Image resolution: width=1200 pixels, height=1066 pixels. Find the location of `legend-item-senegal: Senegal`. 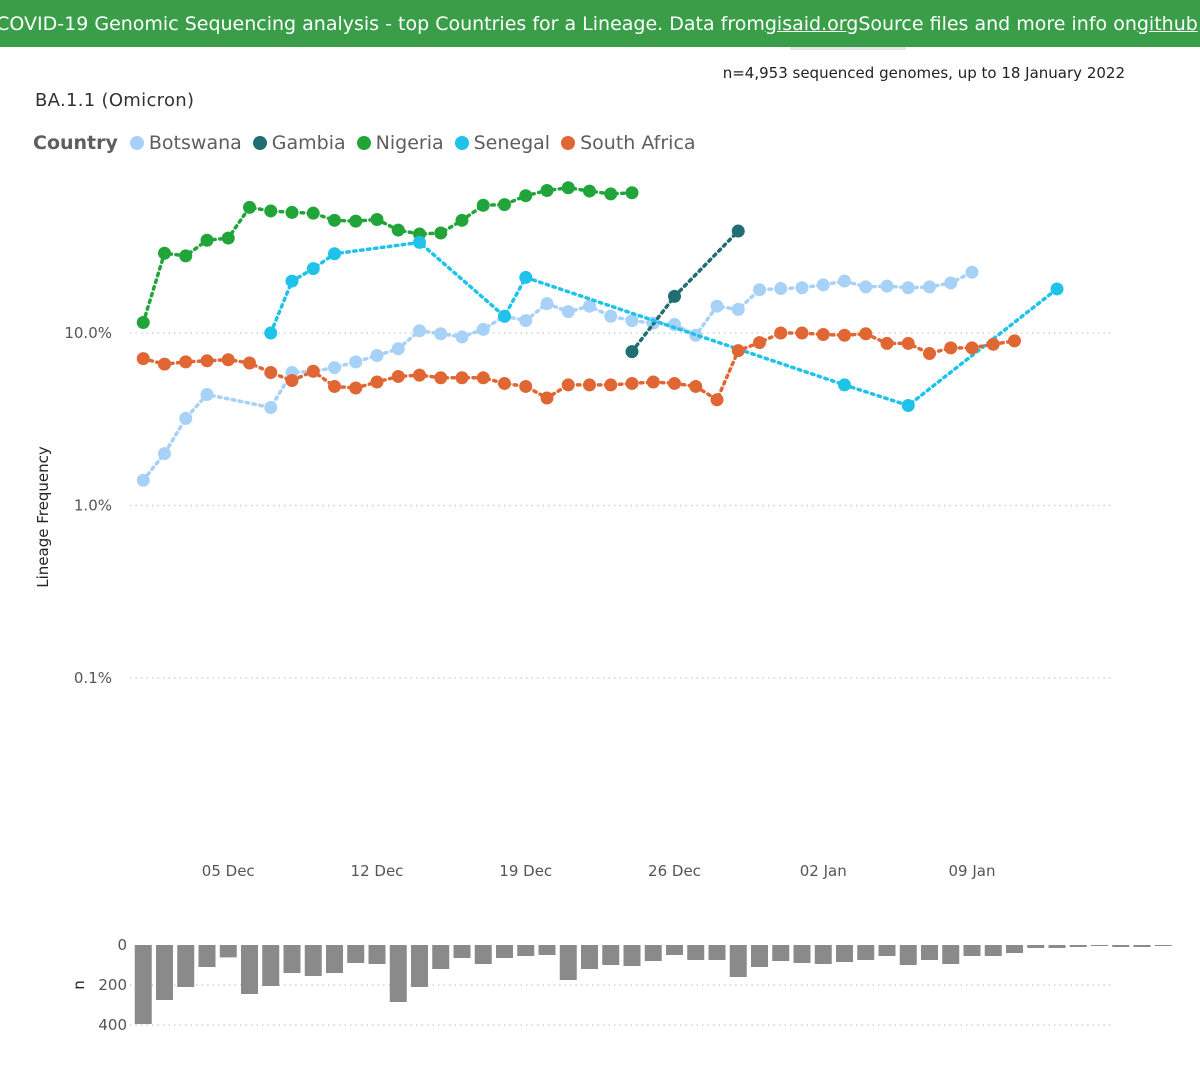

legend-item-senegal: Senegal is located at coordinates (502, 143).